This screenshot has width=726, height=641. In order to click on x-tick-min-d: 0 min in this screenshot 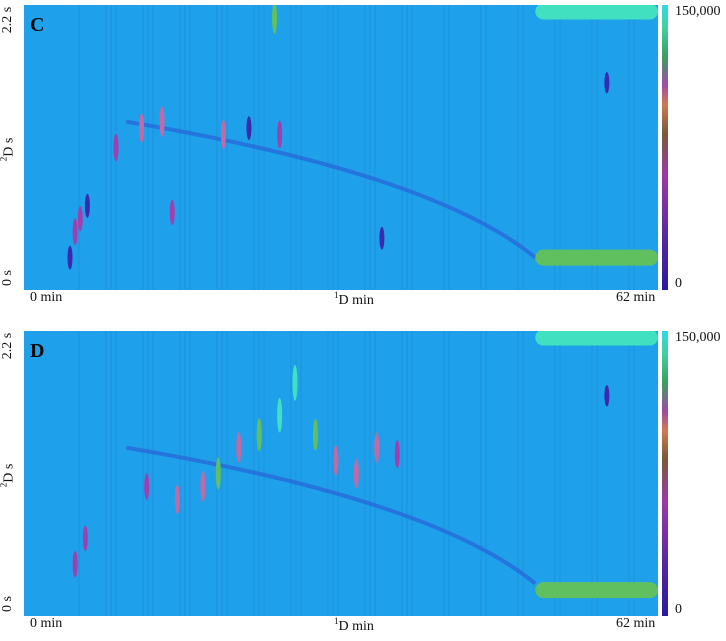, I will do `click(46, 623)`.